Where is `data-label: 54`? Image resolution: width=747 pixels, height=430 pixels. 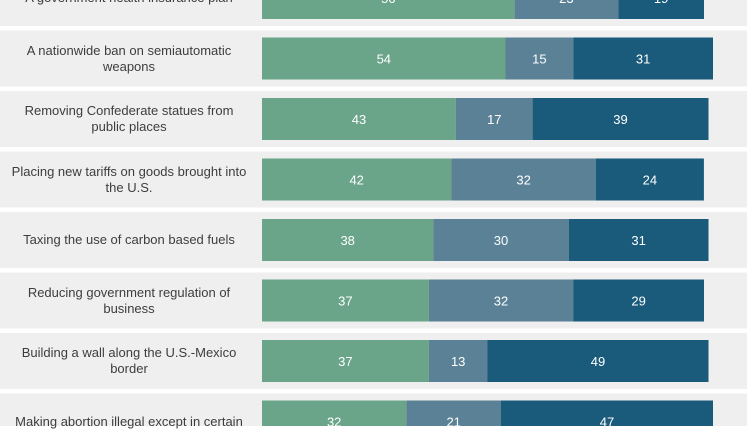
data-label: 54 is located at coordinates (384, 59).